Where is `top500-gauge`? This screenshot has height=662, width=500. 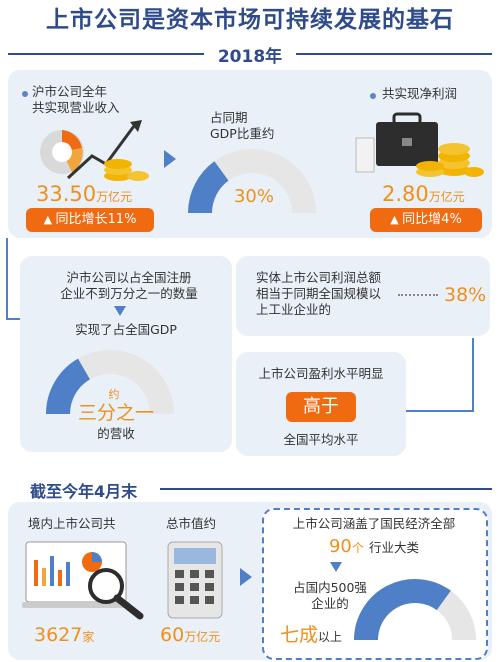
top500-gauge is located at coordinates (415, 610).